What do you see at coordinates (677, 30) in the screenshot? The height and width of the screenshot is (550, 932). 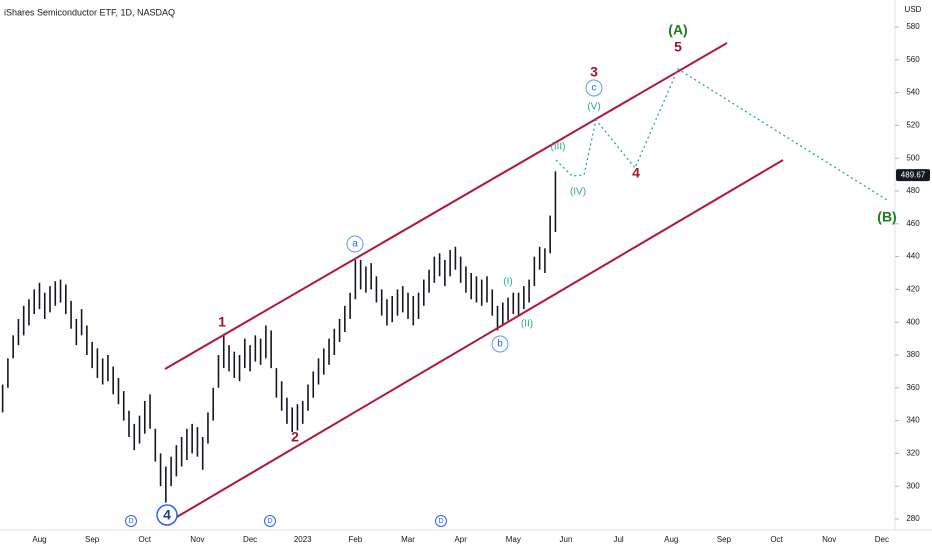 I see `wave-label: (A)` at bounding box center [677, 30].